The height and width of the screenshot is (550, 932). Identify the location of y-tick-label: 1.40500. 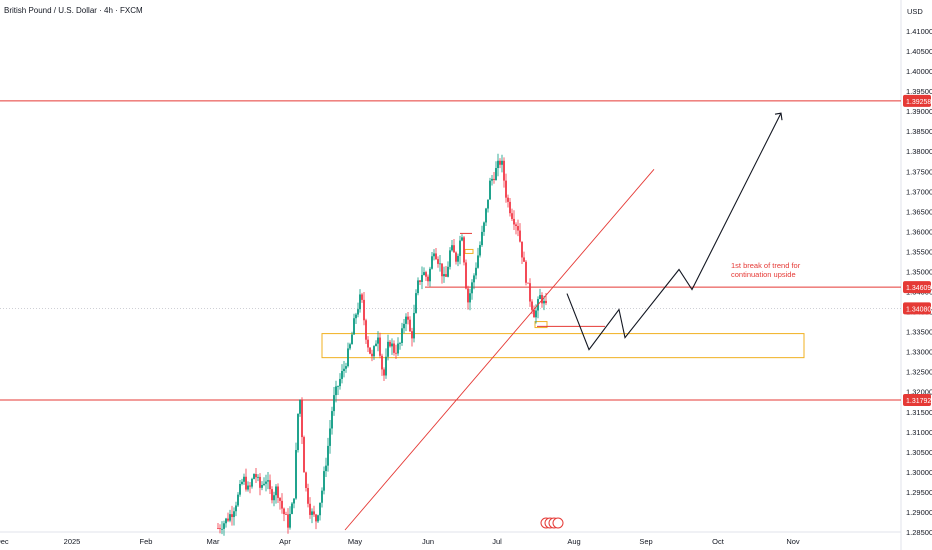
(919, 51).